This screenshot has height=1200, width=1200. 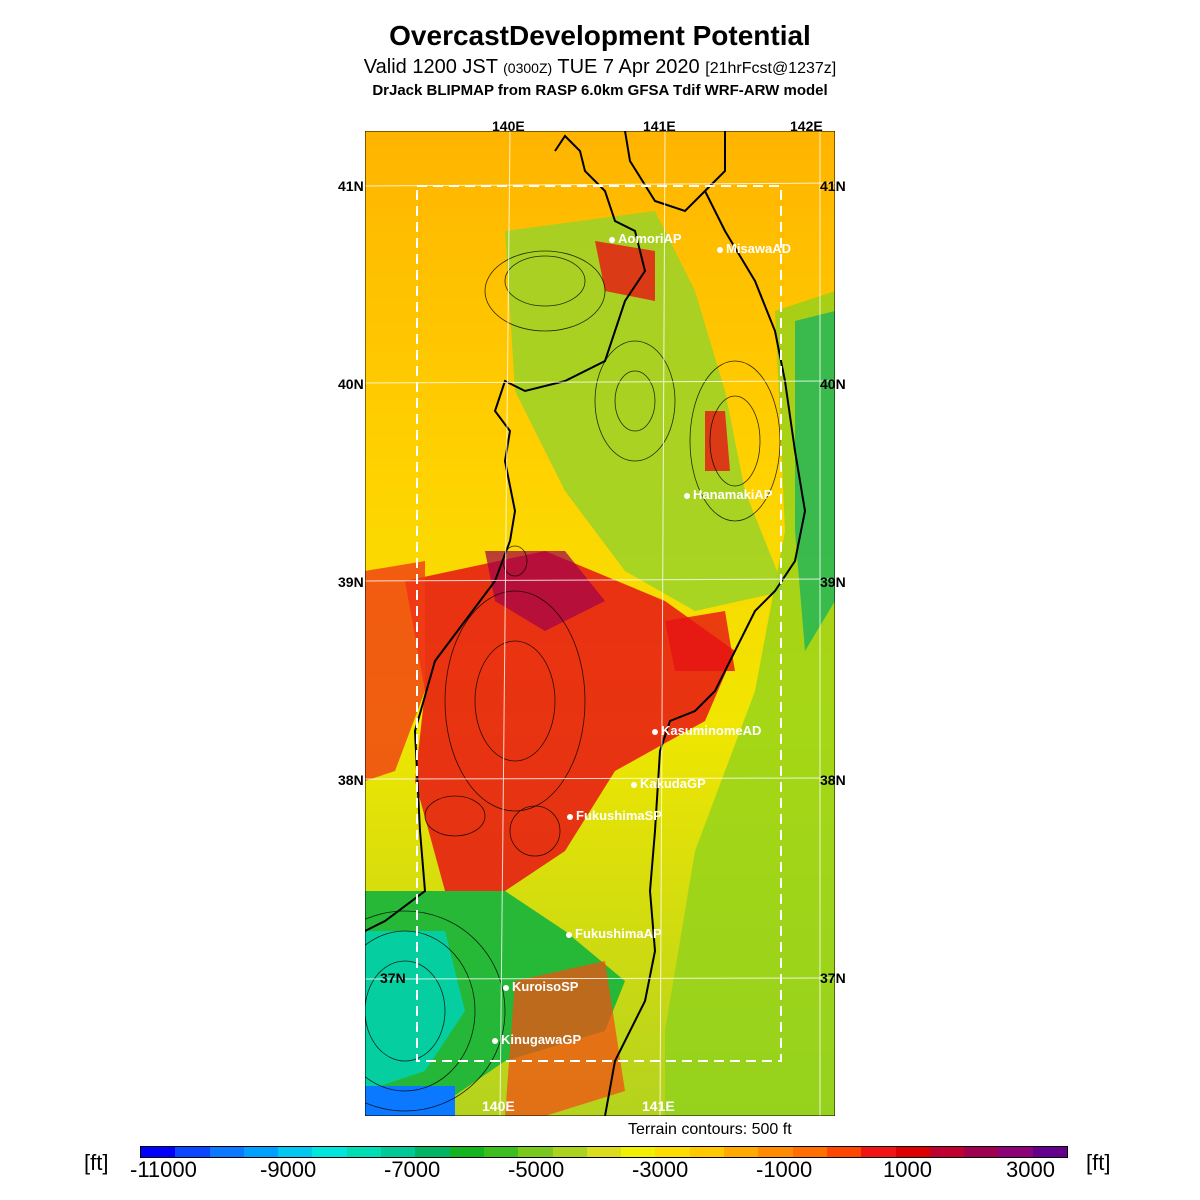 I want to click on colorbar-tick: -1000, so click(x=784, y=1169).